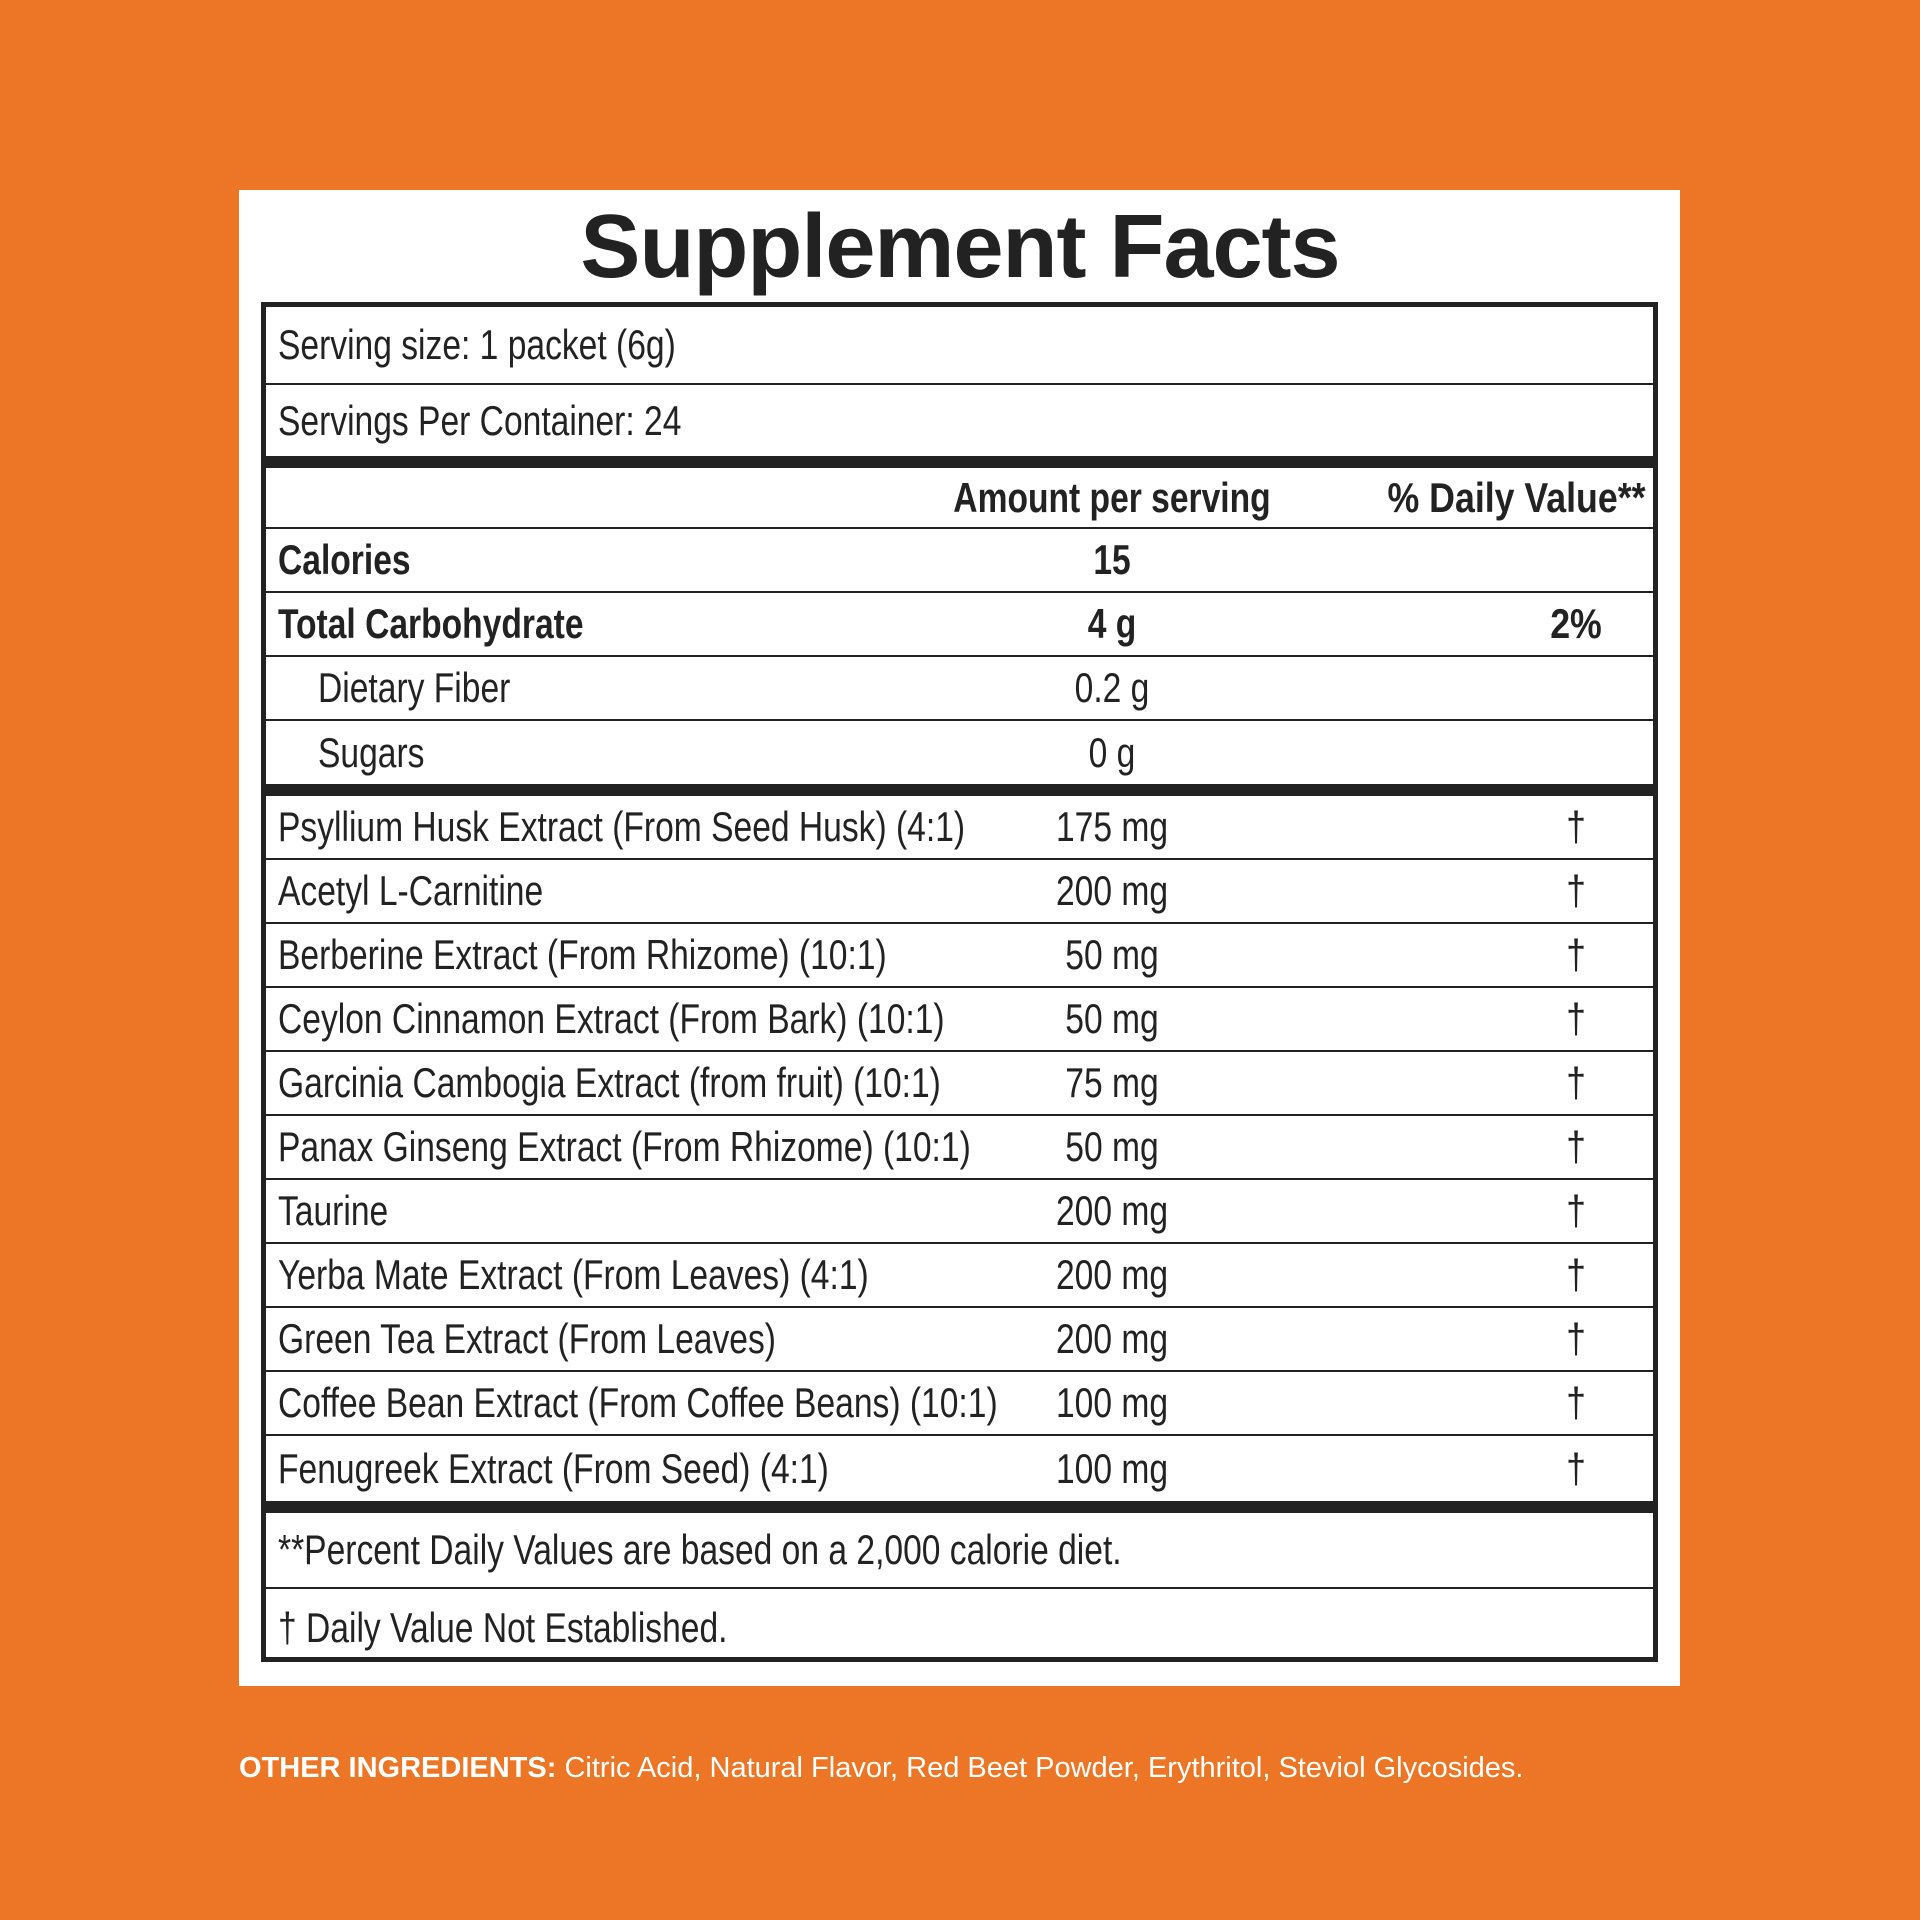 Image resolution: width=1920 pixels, height=1920 pixels. Describe the element at coordinates (333, 1210) in the screenshot. I see `ingredient-name: Taurine` at that location.